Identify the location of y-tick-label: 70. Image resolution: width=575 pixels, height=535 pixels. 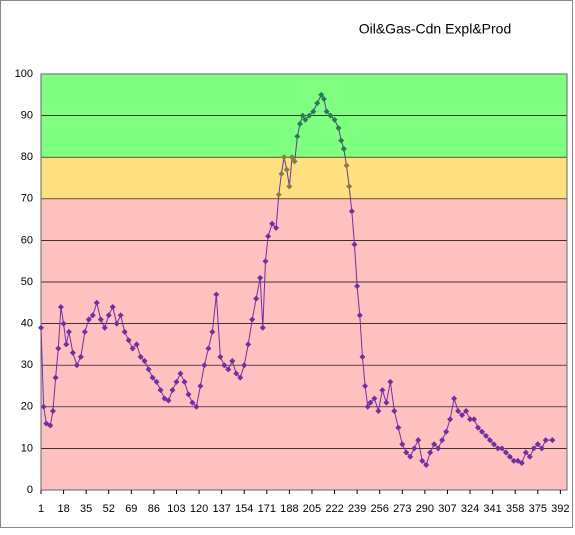
(27, 199).